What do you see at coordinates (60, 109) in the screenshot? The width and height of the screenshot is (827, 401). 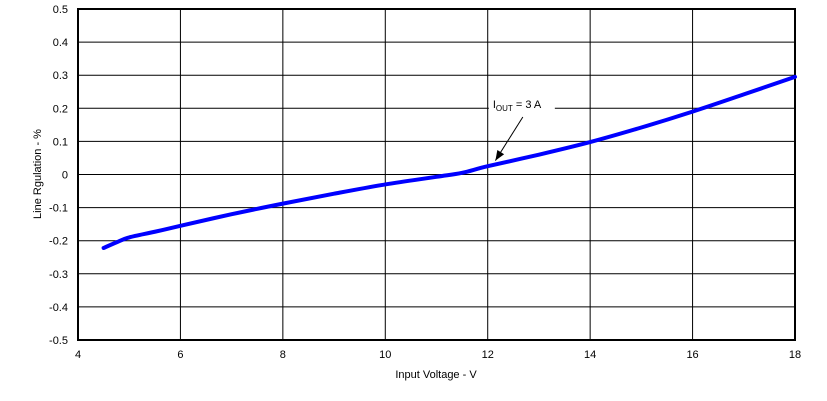 I see `y-tick-label: 0.2` at bounding box center [60, 109].